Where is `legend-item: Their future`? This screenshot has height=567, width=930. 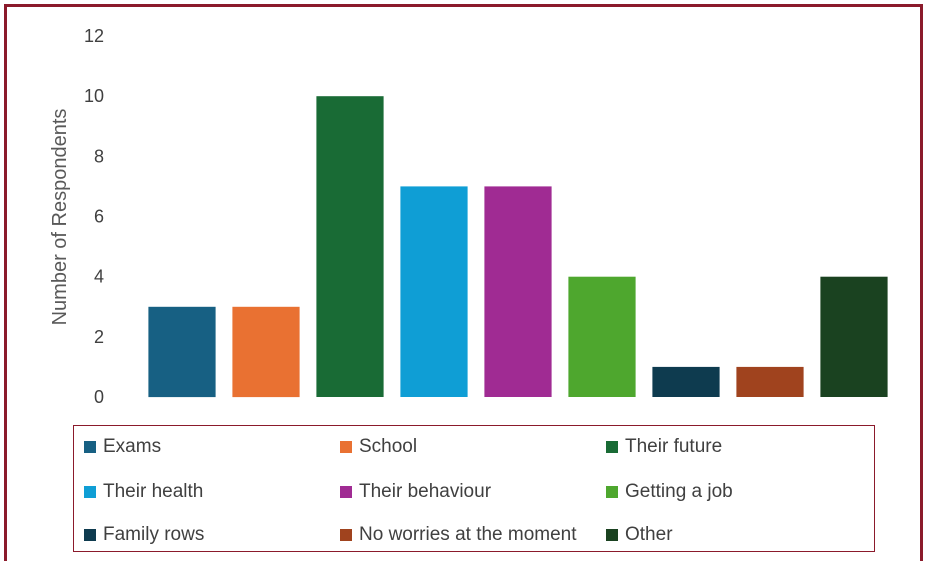 legend-item: Their future is located at coordinates (664, 447).